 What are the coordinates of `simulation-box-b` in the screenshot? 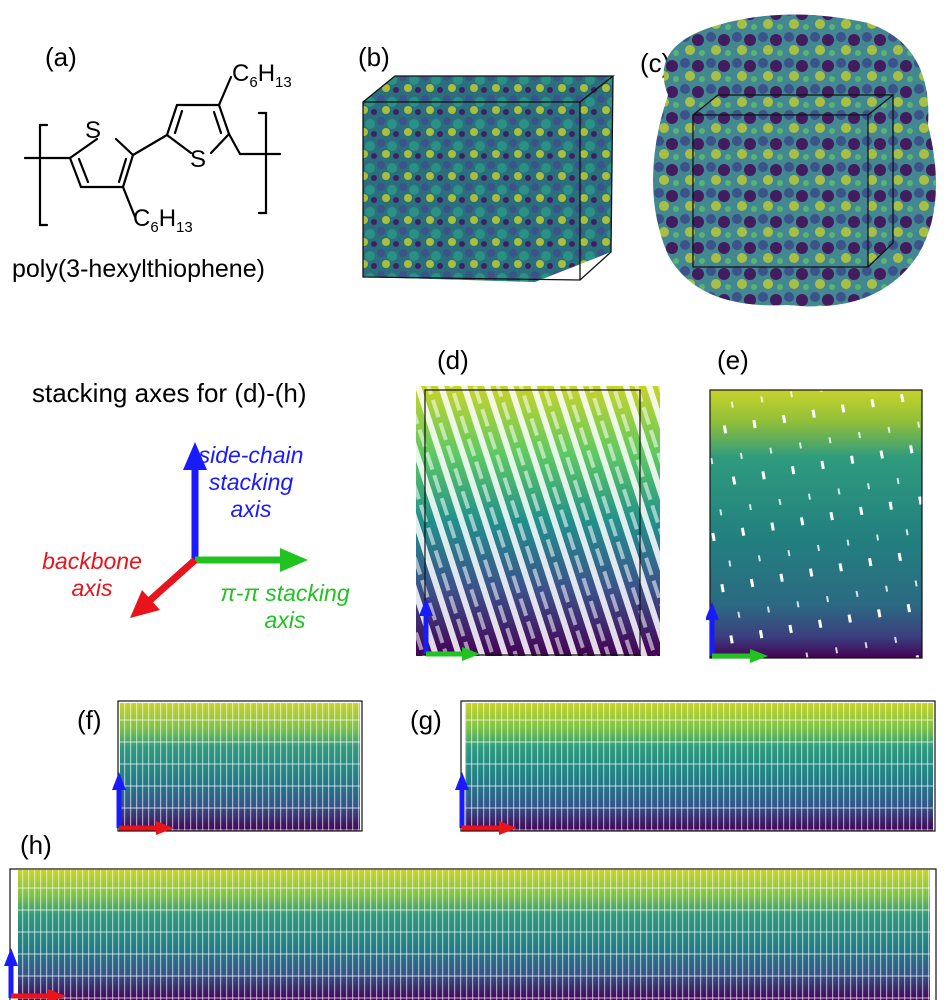 It's located at (488, 178).